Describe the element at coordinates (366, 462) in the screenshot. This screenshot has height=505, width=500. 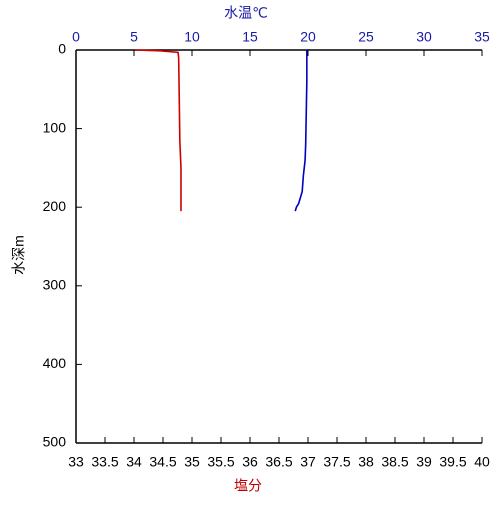
I see `x-tick-label: 38` at that location.